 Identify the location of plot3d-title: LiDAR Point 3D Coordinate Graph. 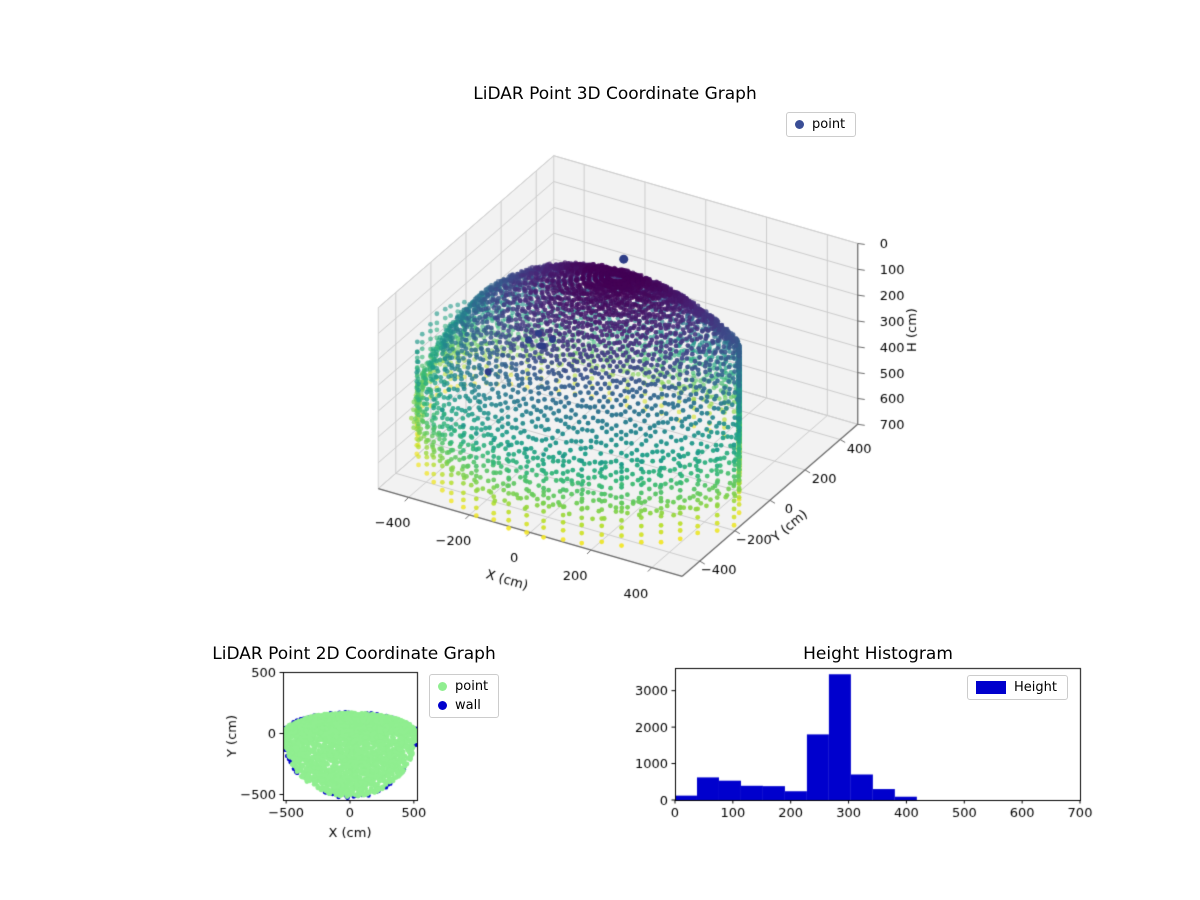
(615, 94).